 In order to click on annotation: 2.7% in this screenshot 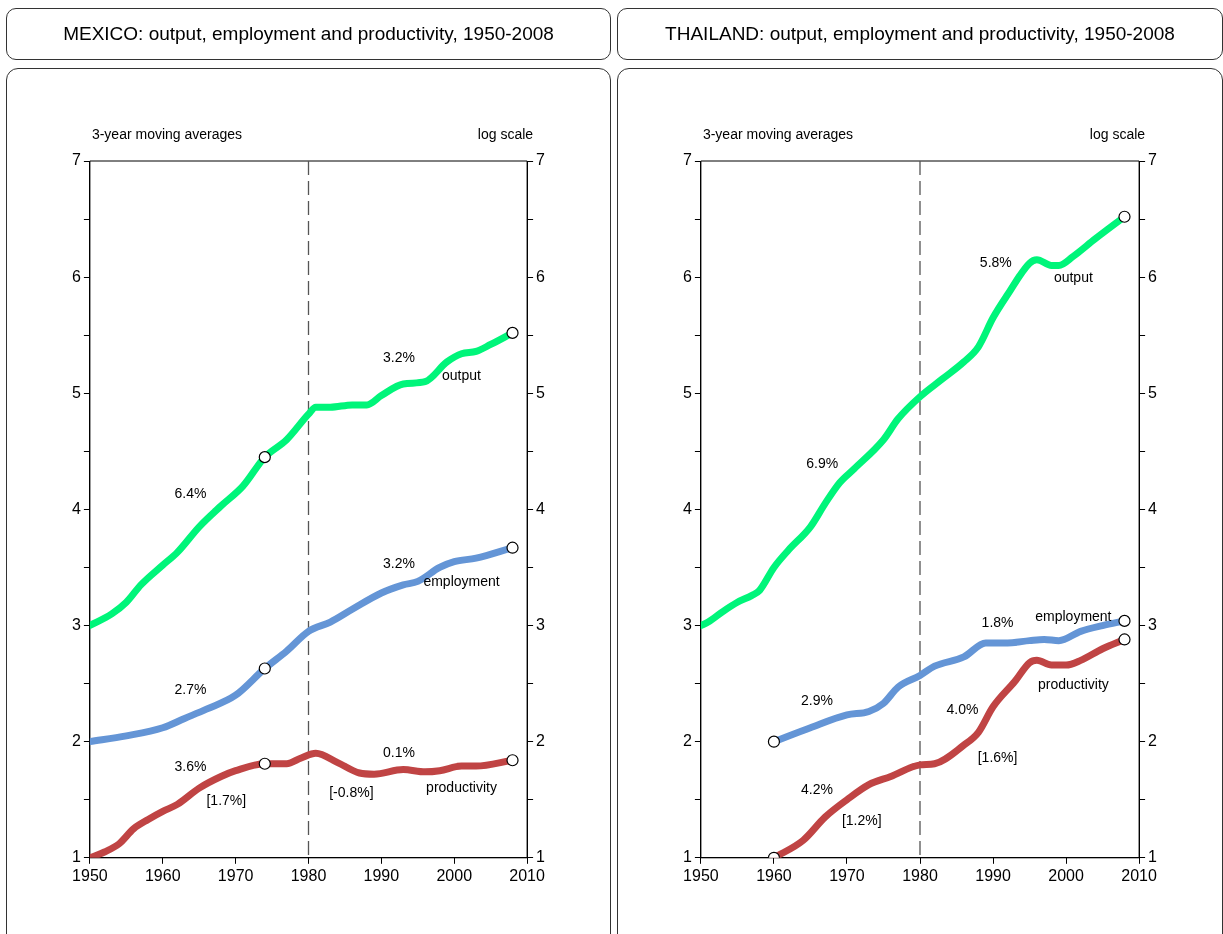, I will do `click(190, 689)`.